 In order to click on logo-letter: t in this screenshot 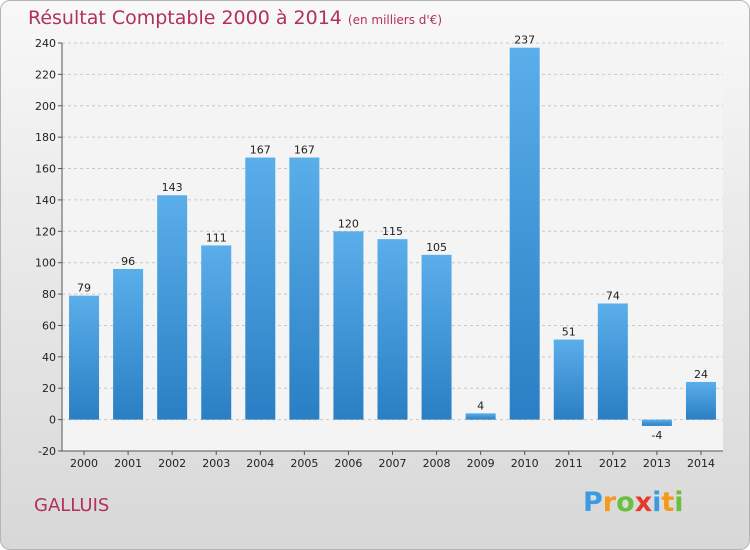, I will do `click(668, 502)`.